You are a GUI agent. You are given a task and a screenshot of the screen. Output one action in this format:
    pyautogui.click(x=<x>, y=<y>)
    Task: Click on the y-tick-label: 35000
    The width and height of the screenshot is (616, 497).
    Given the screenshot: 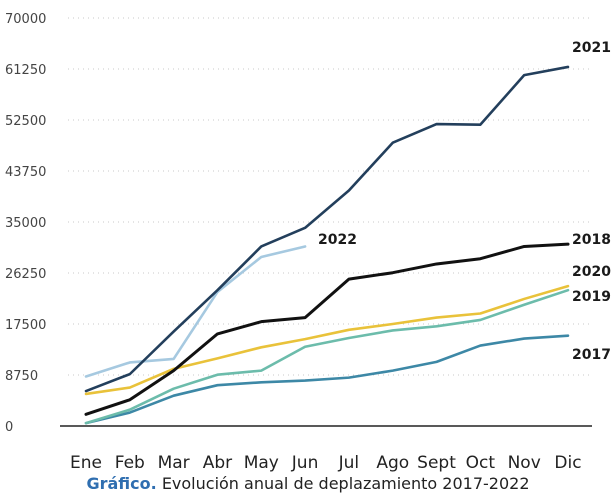 What is the action you would take?
    pyautogui.click(x=25, y=223)
    